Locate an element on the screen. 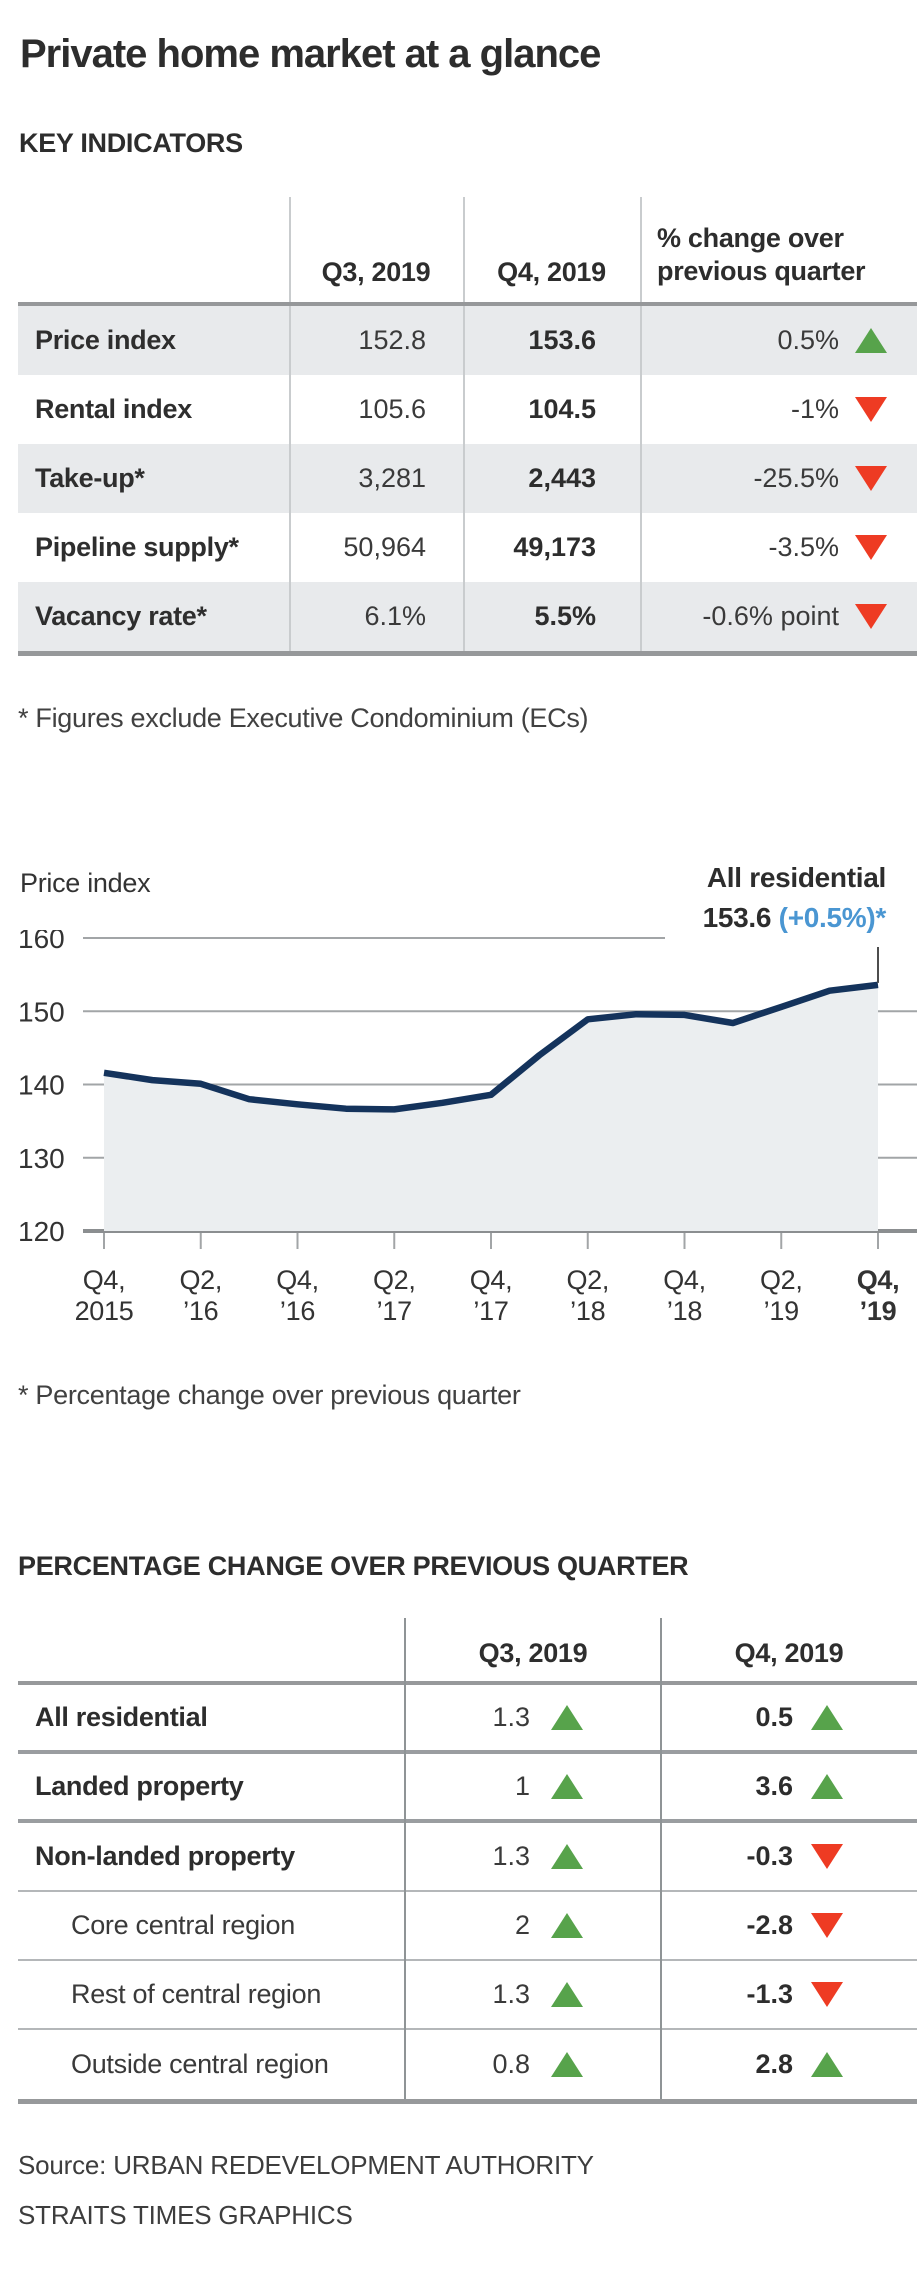 This screenshot has width=920, height=2272. table-row: All residential 1.3 0.5 is located at coordinates (467, 1719).